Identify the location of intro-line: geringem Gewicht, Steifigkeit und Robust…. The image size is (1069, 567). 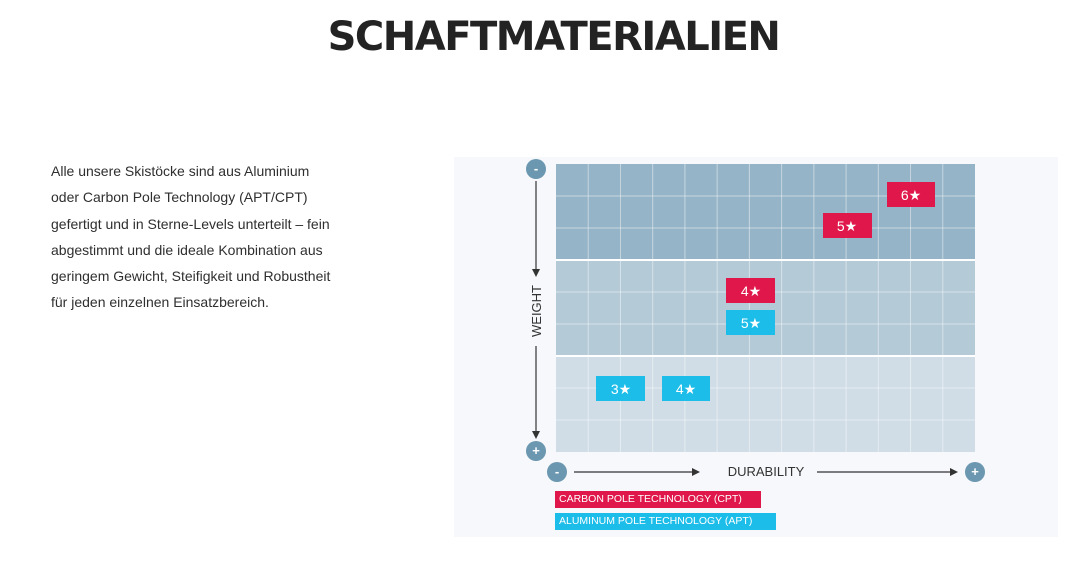
(191, 276).